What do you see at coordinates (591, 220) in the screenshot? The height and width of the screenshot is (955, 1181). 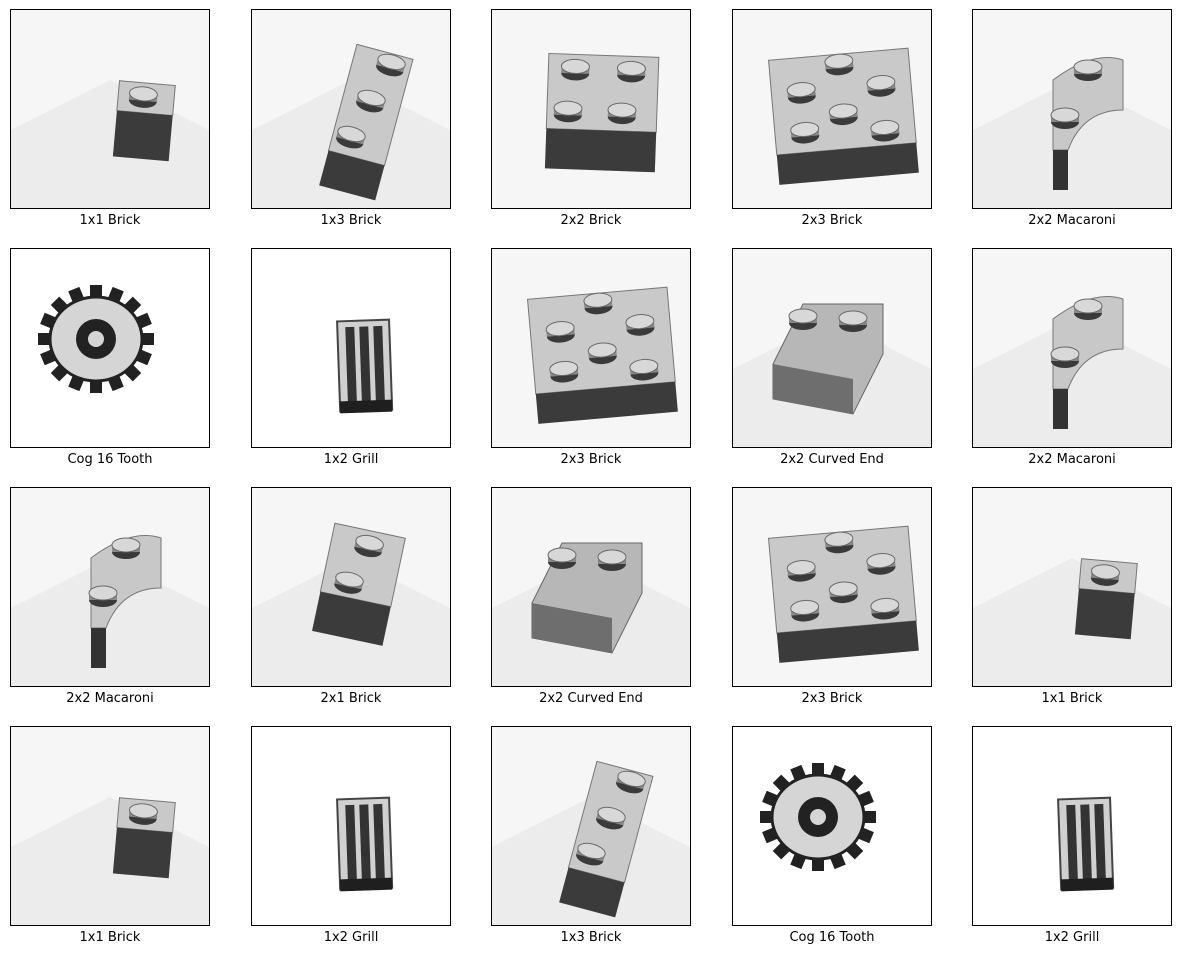 I see `image-caption: 2x2 Brick` at bounding box center [591, 220].